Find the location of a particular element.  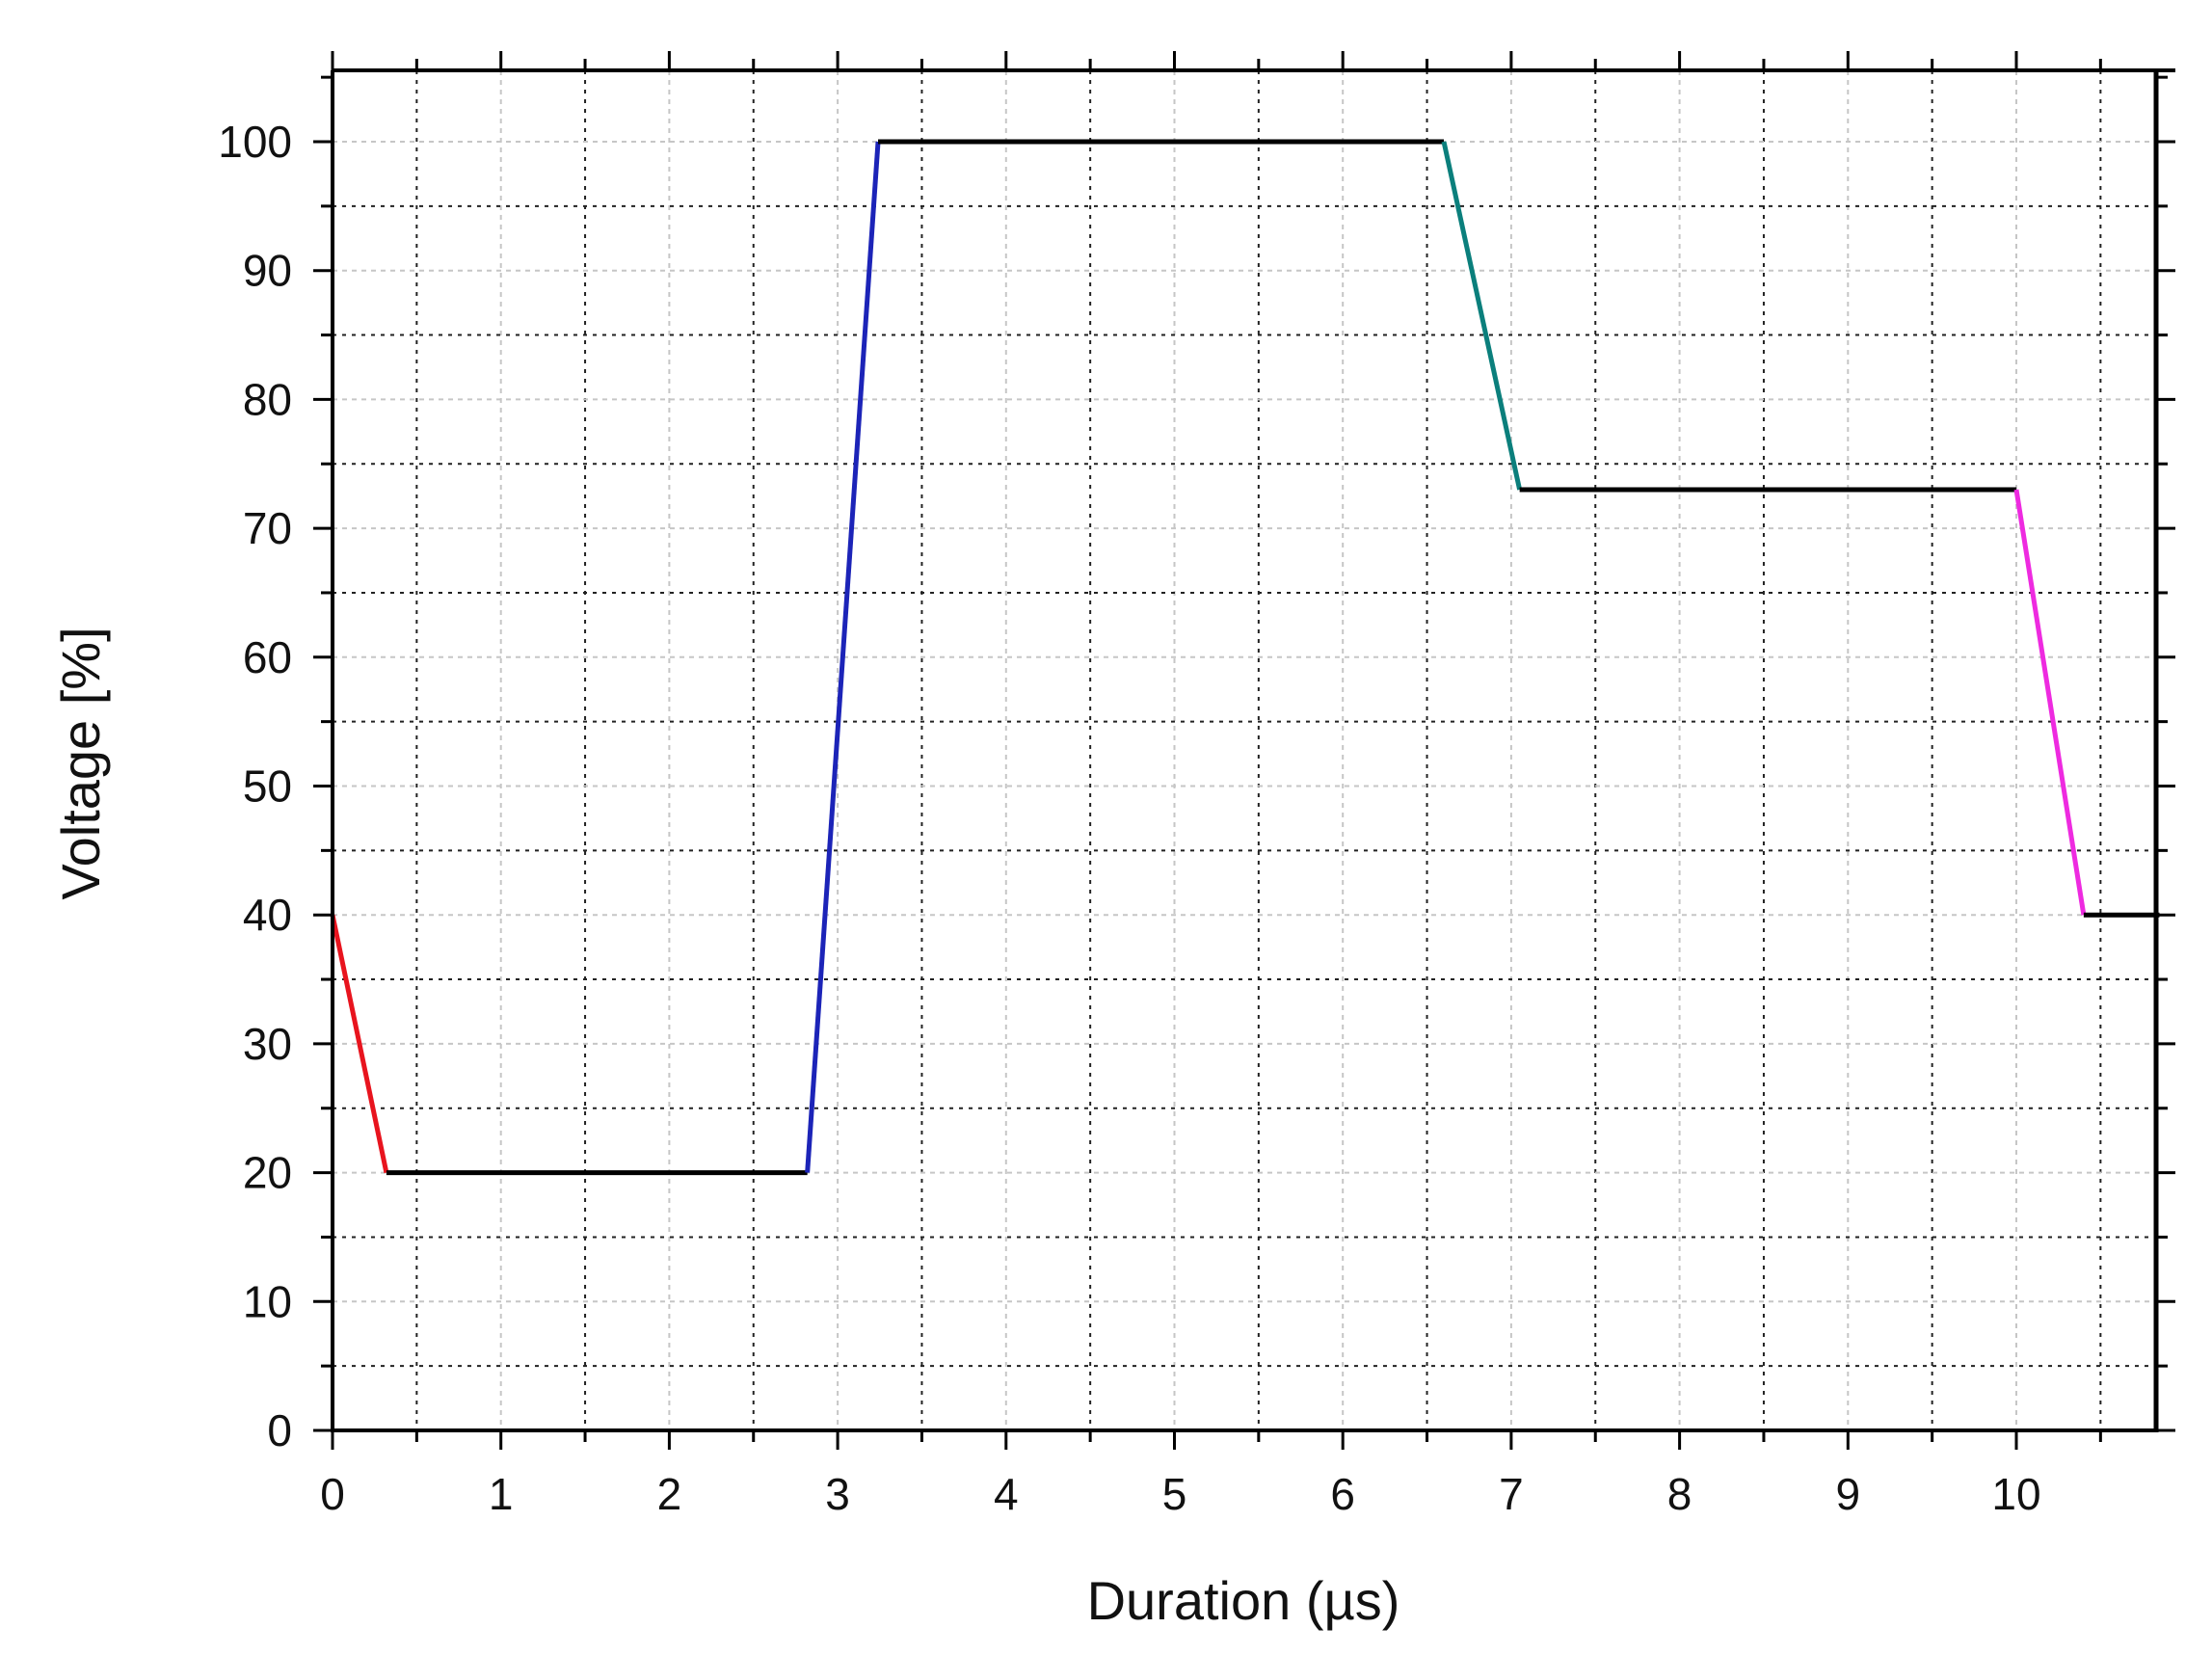

y-tick-label: 100 is located at coordinates (255, 142).